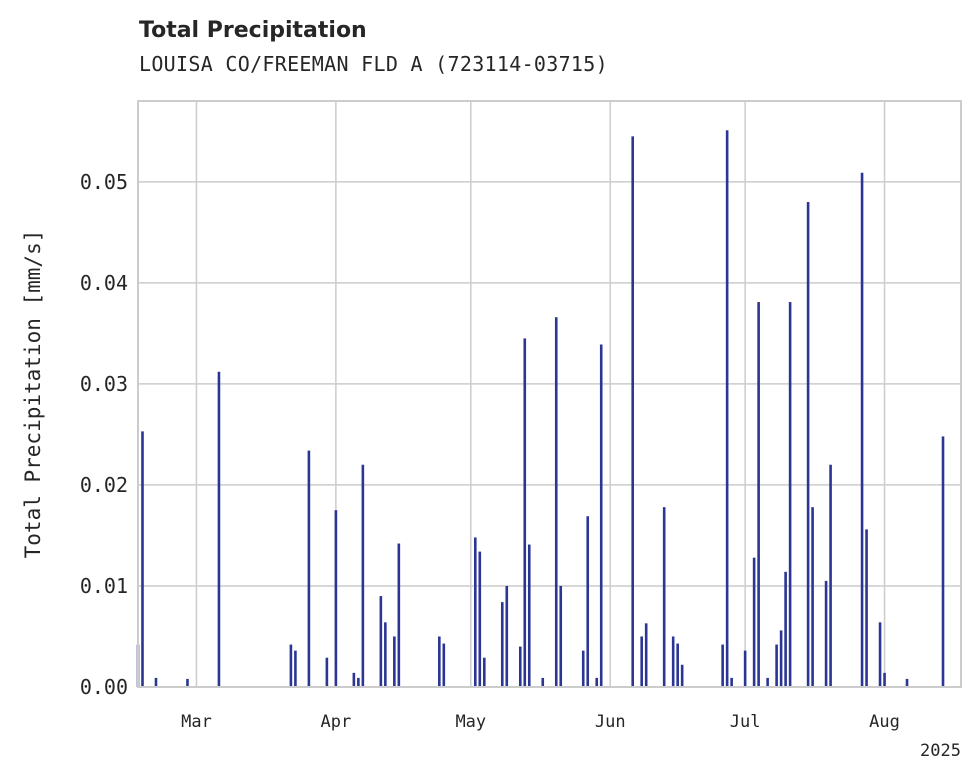 The height and width of the screenshot is (783, 980). What do you see at coordinates (470, 722) in the screenshot?
I see `x-tick-label: May` at bounding box center [470, 722].